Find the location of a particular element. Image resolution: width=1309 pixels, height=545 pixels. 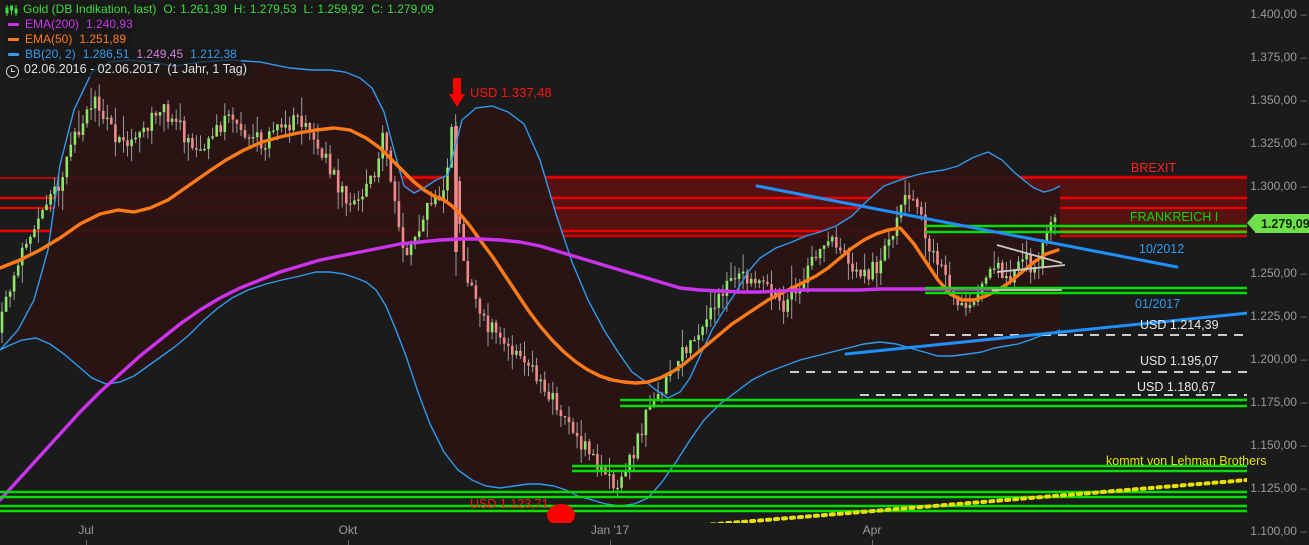

price-tick: 1.175,00 – is located at coordinates (1278, 401).